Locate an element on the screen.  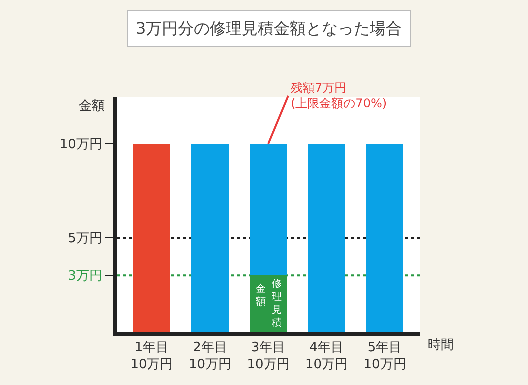
y-axis-title: 金額 is located at coordinates (92, 106).